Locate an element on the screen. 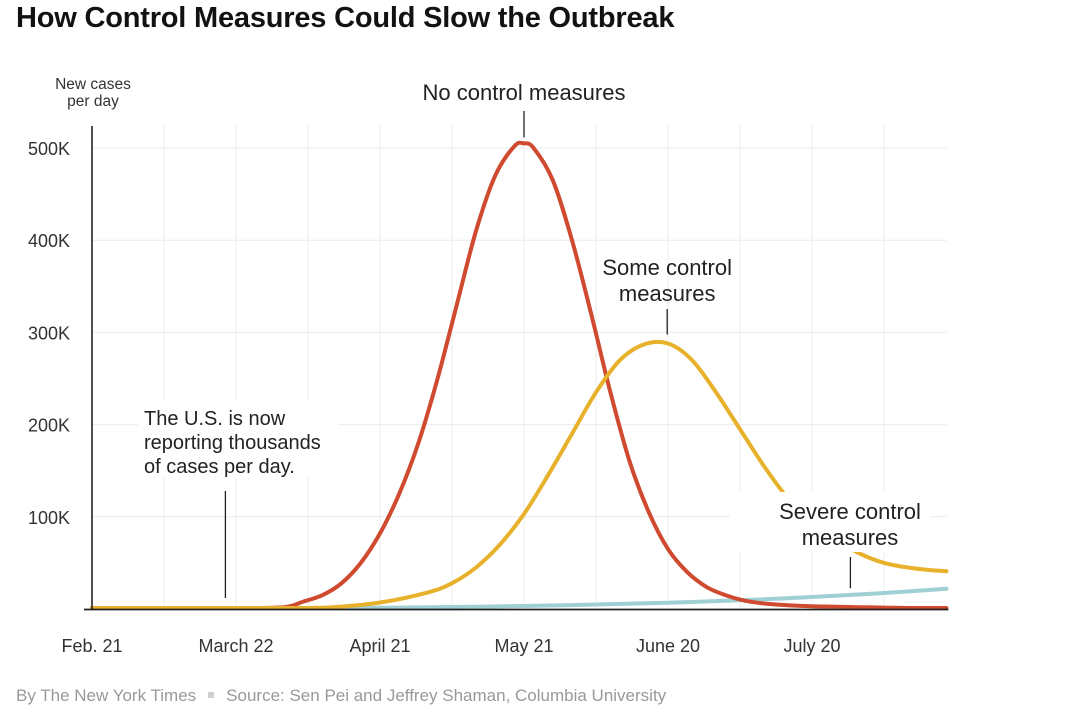 Image resolution: width=1083 pixels, height=711 pixels. label-severe-control: measures is located at coordinates (850, 537).